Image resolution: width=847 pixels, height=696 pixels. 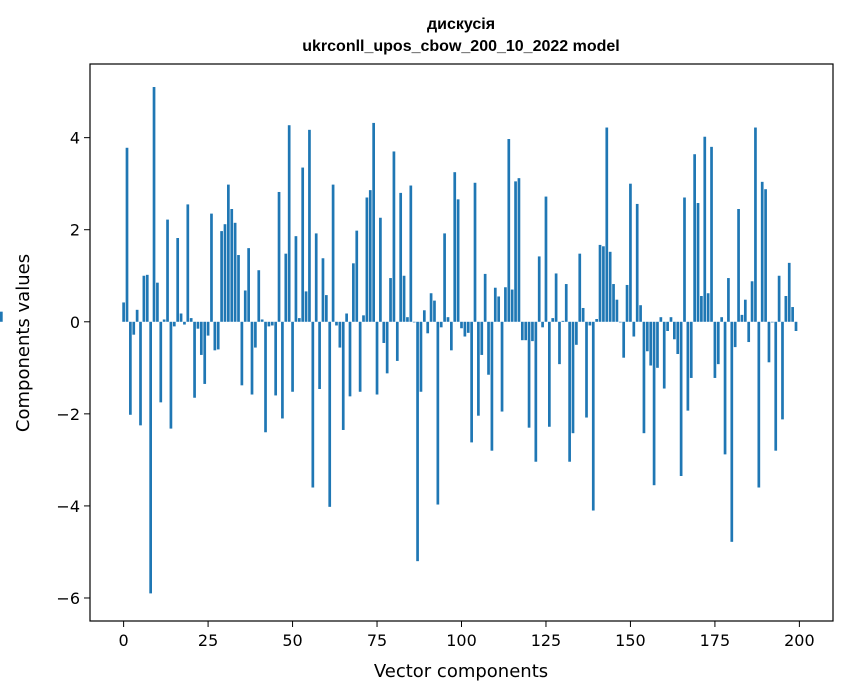 I want to click on x-tick-label: 175, so click(x=715, y=640).